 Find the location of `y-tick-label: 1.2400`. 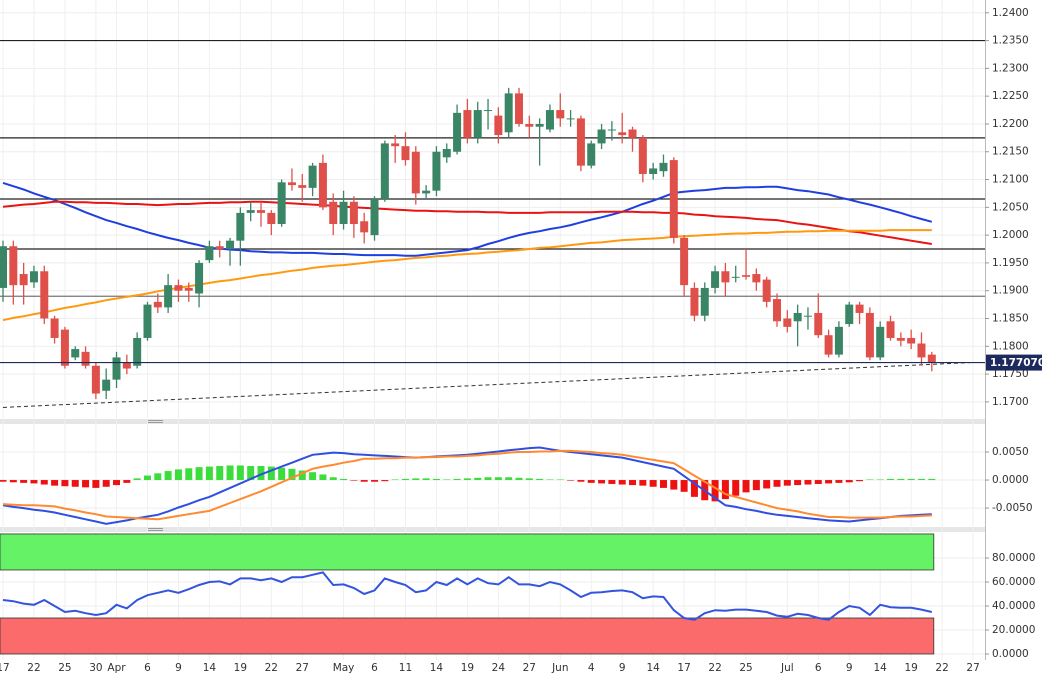

y-tick-label: 1.2400 is located at coordinates (1010, 13).